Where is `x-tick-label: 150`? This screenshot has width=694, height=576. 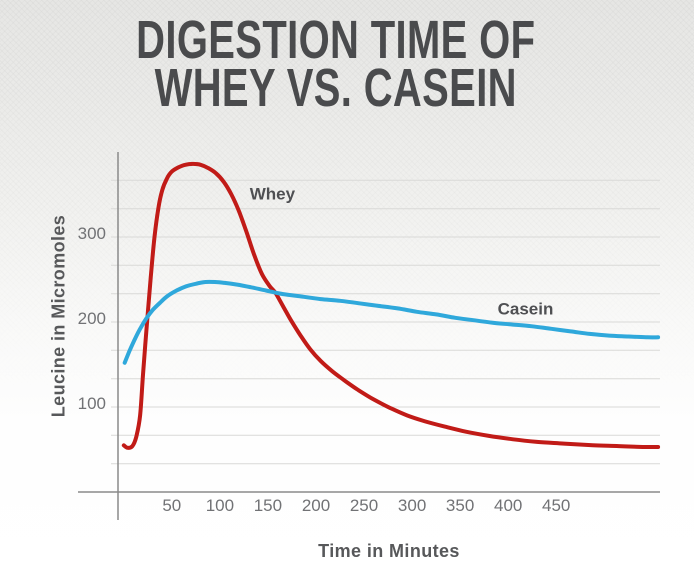
x-tick-label: 150 is located at coordinates (268, 505).